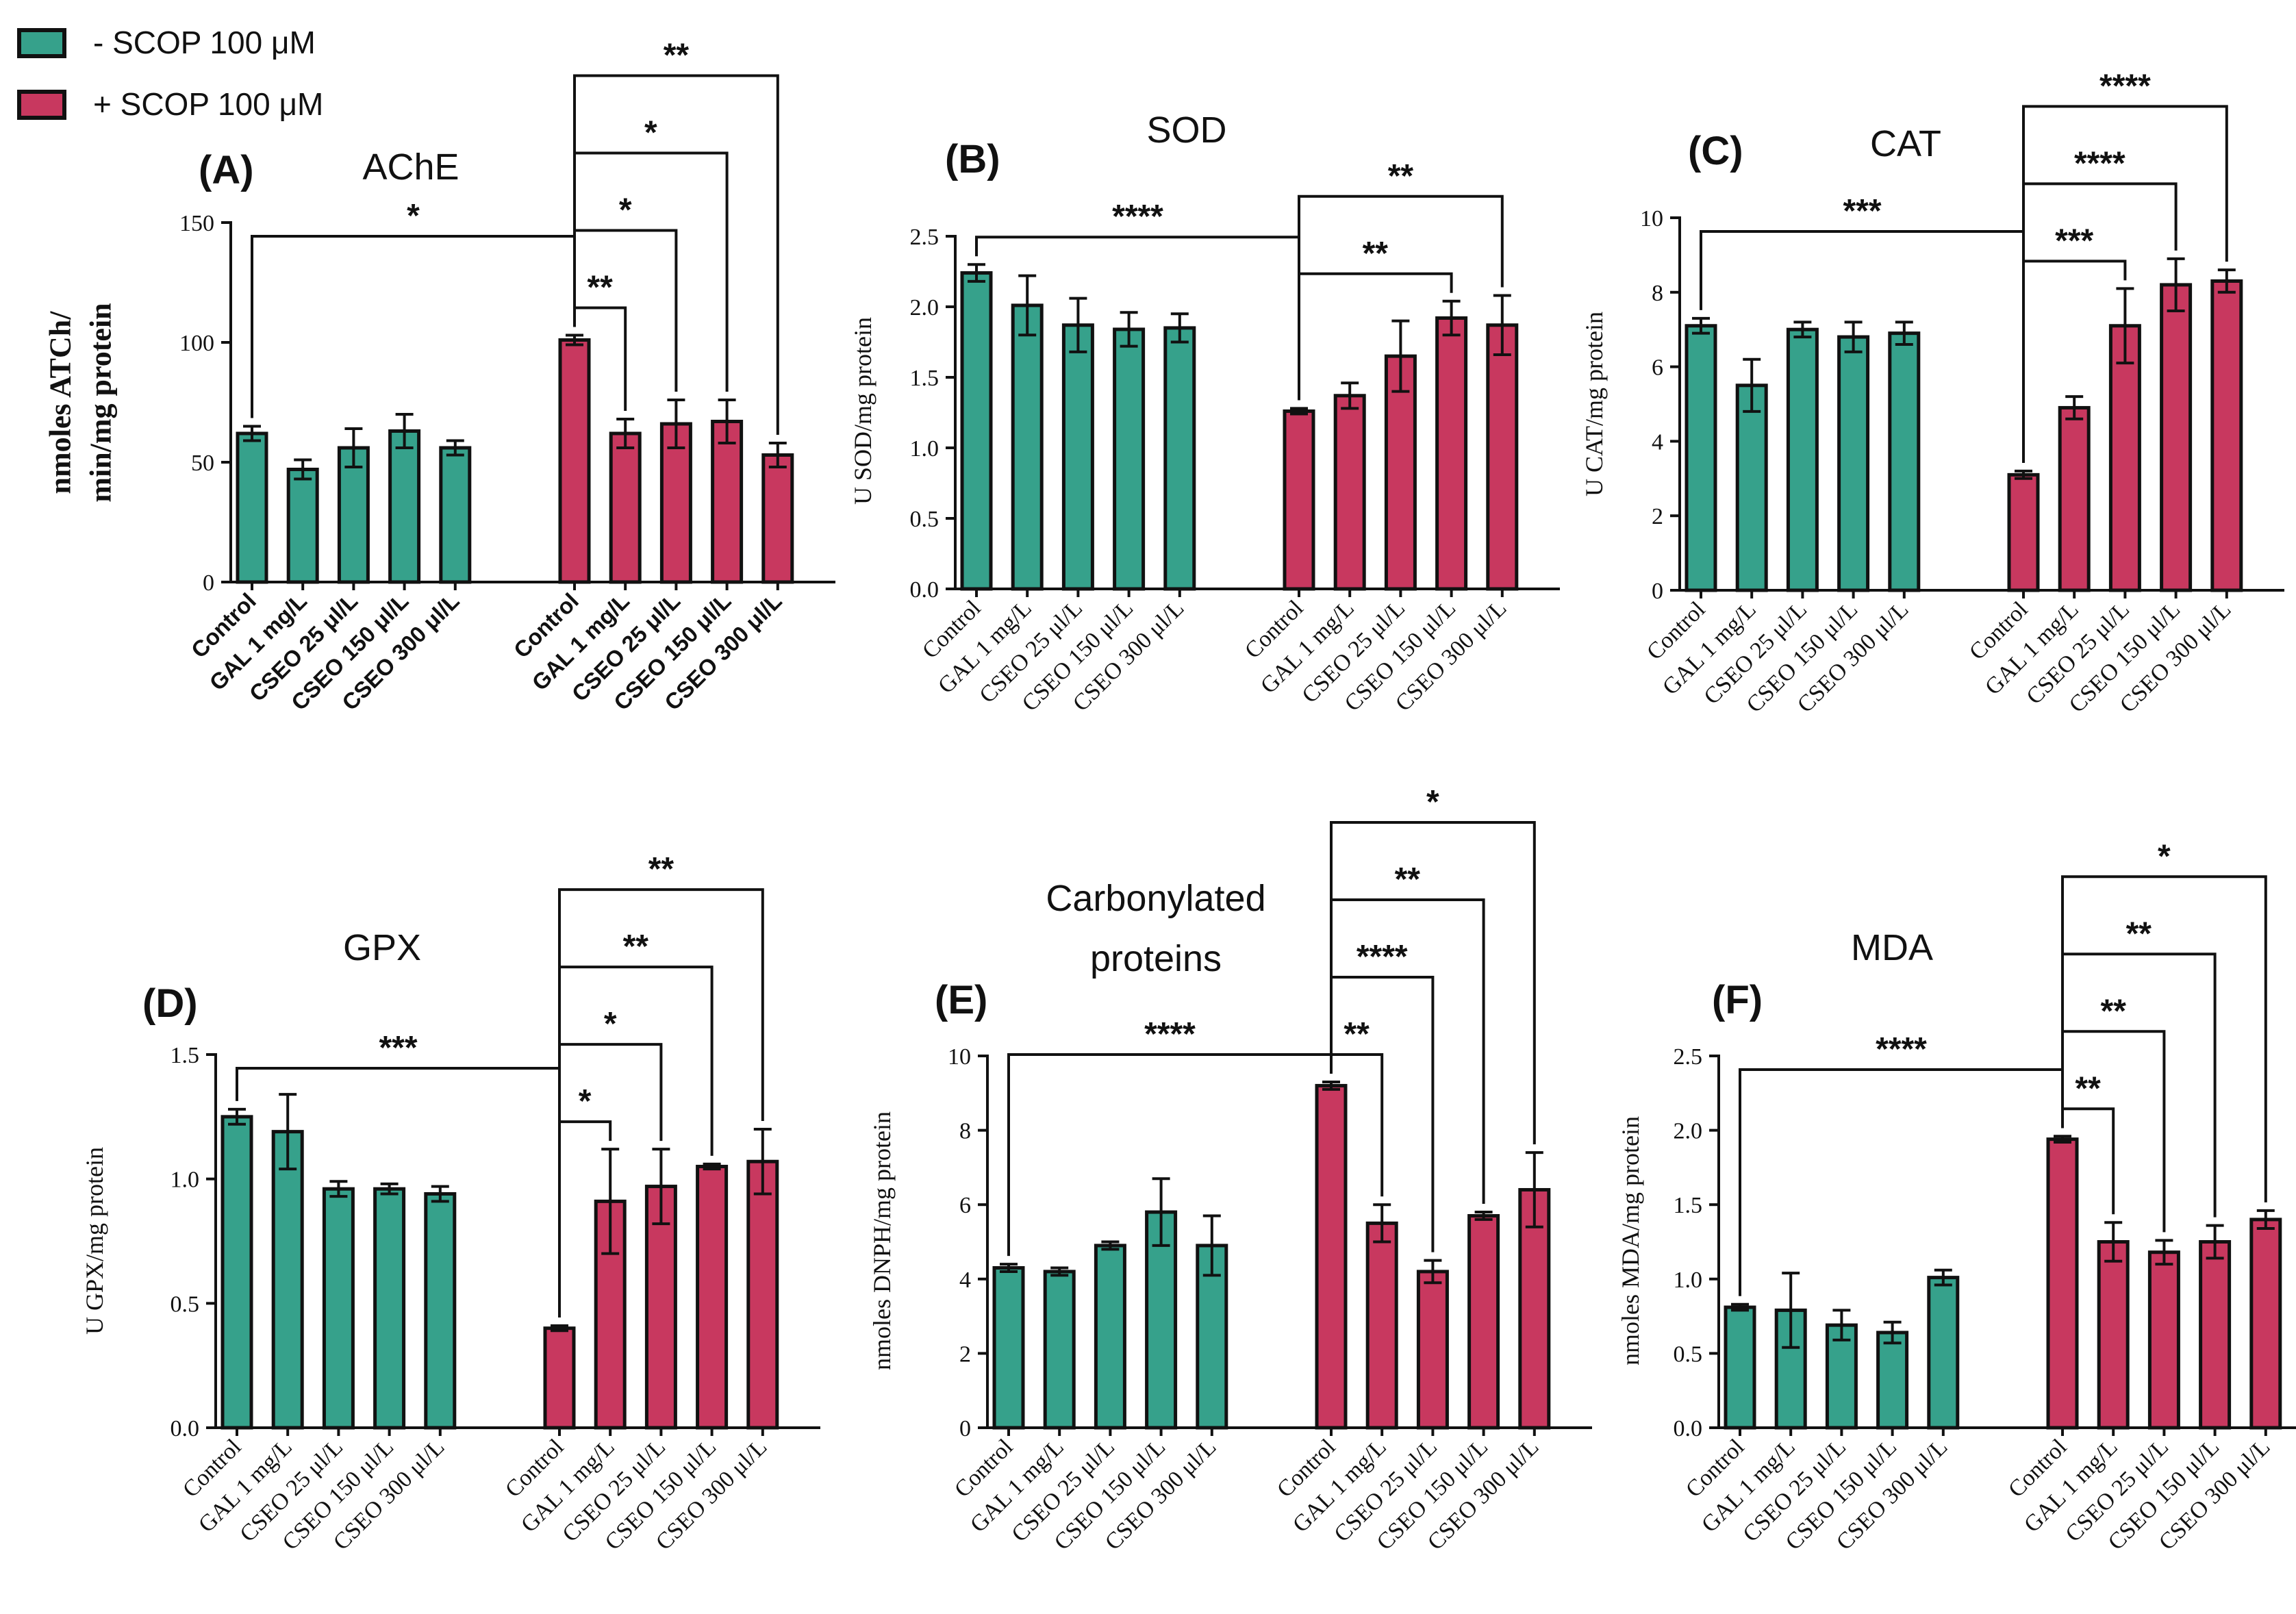 This screenshot has width=2296, height=1614. Describe the element at coordinates (170, 1003) in the screenshot. I see `panel-label: (D)` at that location.